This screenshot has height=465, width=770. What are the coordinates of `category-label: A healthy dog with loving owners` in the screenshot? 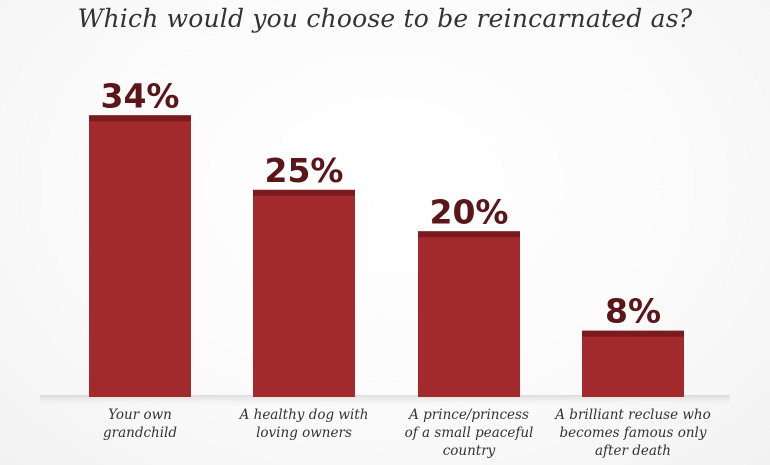 It's located at (303, 424).